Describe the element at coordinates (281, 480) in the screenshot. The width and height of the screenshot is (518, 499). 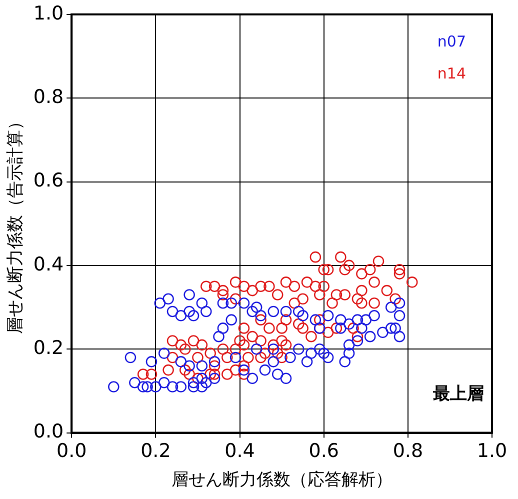
I see `x-axis-title: 層せん断力係数（応答解析）` at that location.